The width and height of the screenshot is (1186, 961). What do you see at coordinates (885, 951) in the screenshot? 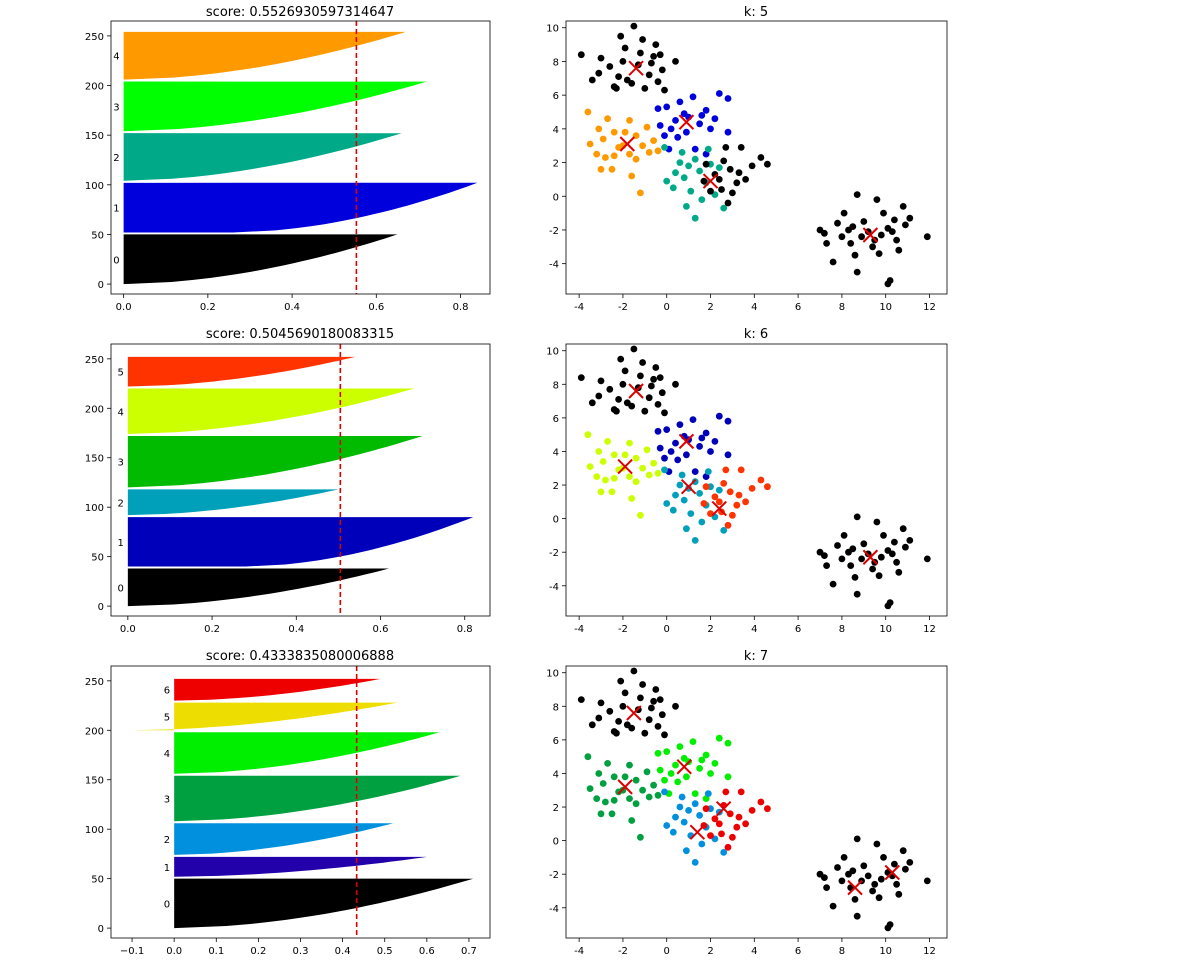
I see `x-tick-label: 10` at bounding box center [885, 951].